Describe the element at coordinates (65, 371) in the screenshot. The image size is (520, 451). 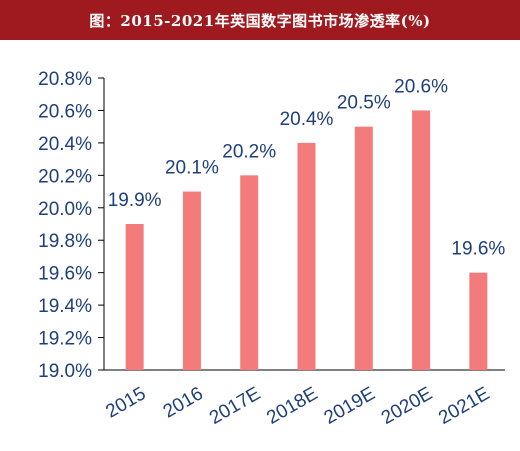
I see `y-tick-label: 19.0%` at that location.